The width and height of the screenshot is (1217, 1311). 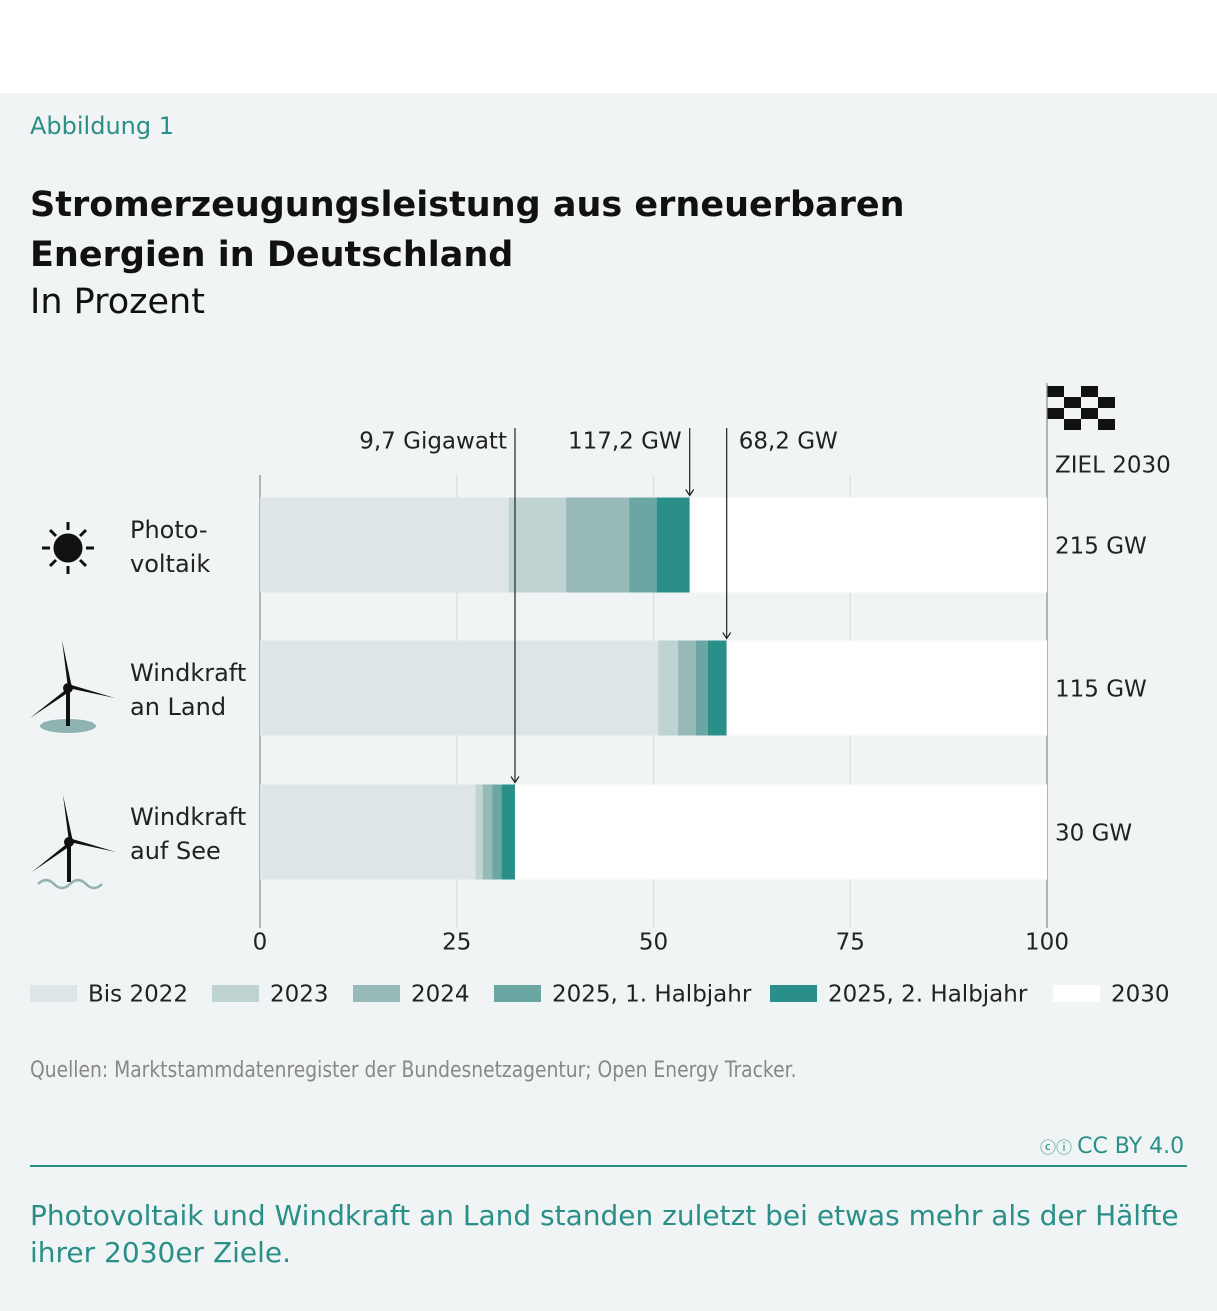 I want to click on legend-label: 2025, 1. Halbjahr, so click(x=652, y=995).